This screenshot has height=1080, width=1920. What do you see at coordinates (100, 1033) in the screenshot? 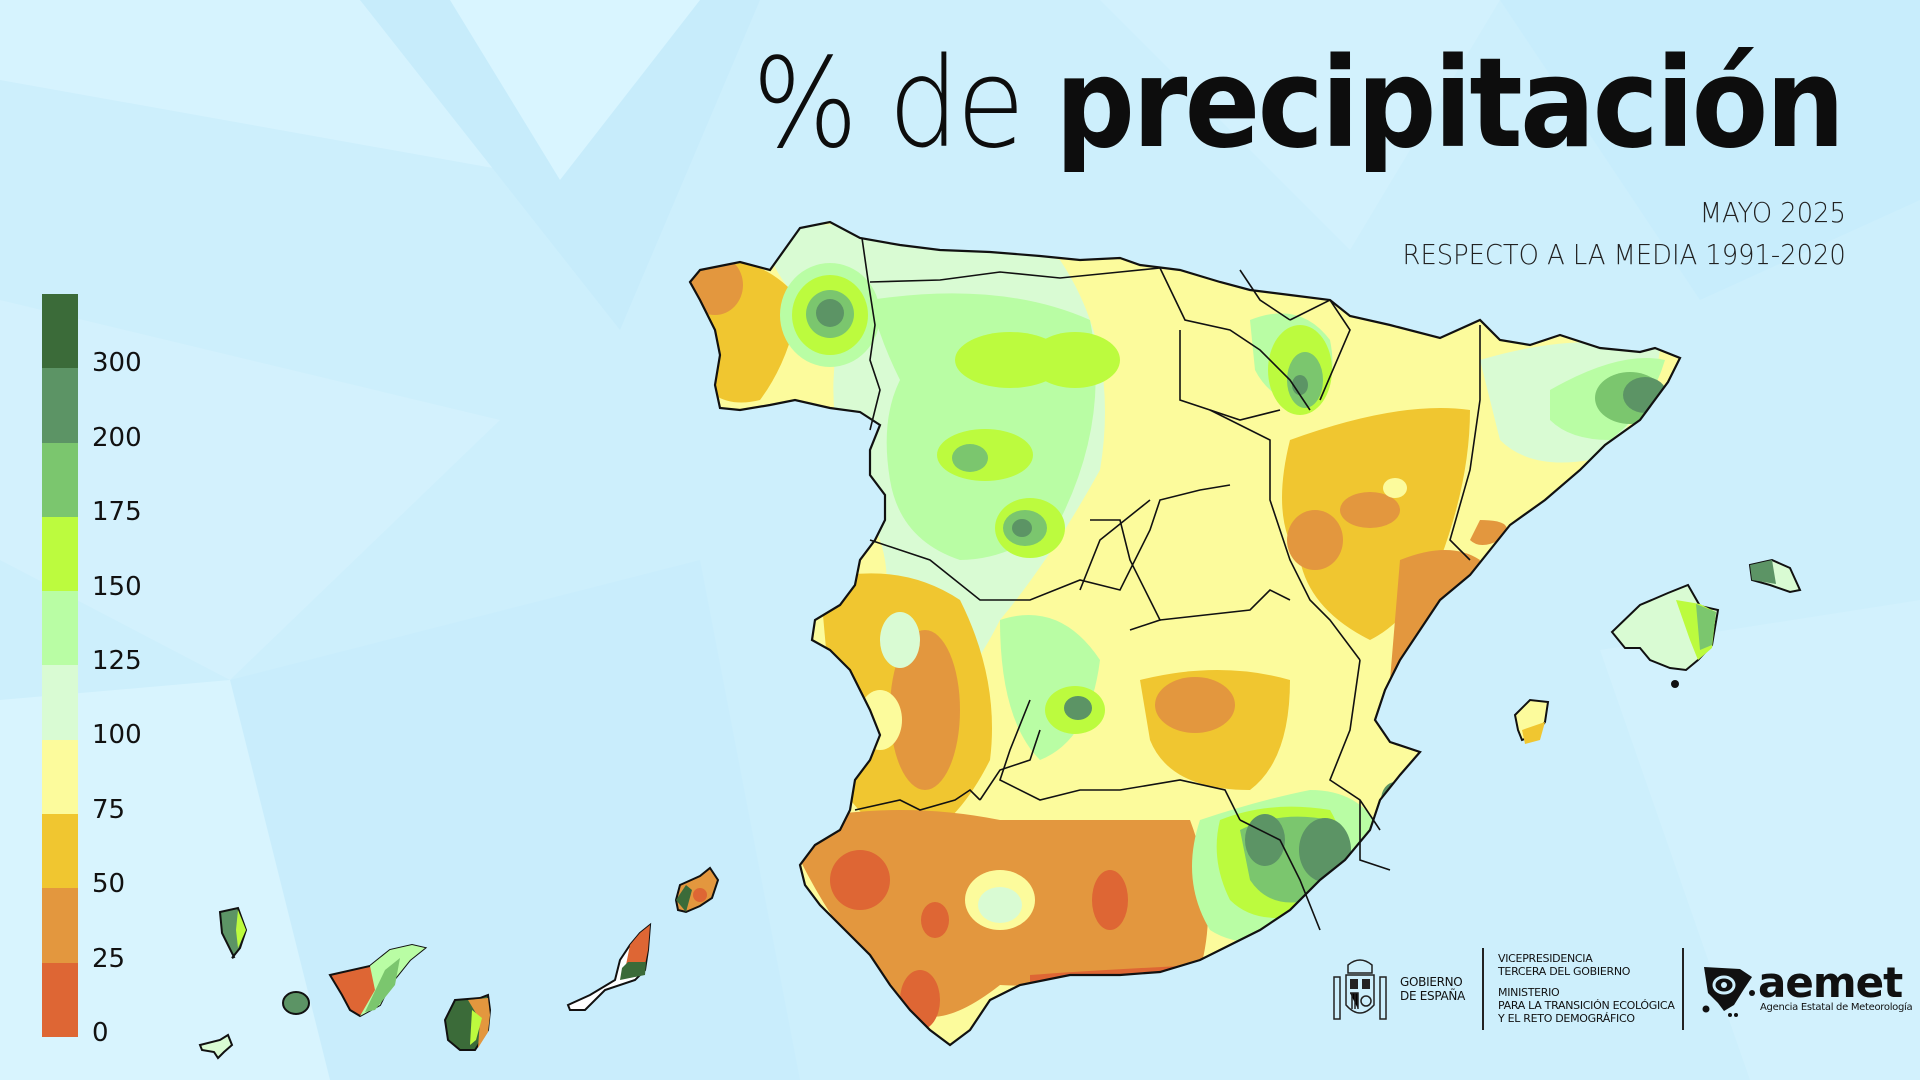
I see `legend-label: 0` at bounding box center [100, 1033].